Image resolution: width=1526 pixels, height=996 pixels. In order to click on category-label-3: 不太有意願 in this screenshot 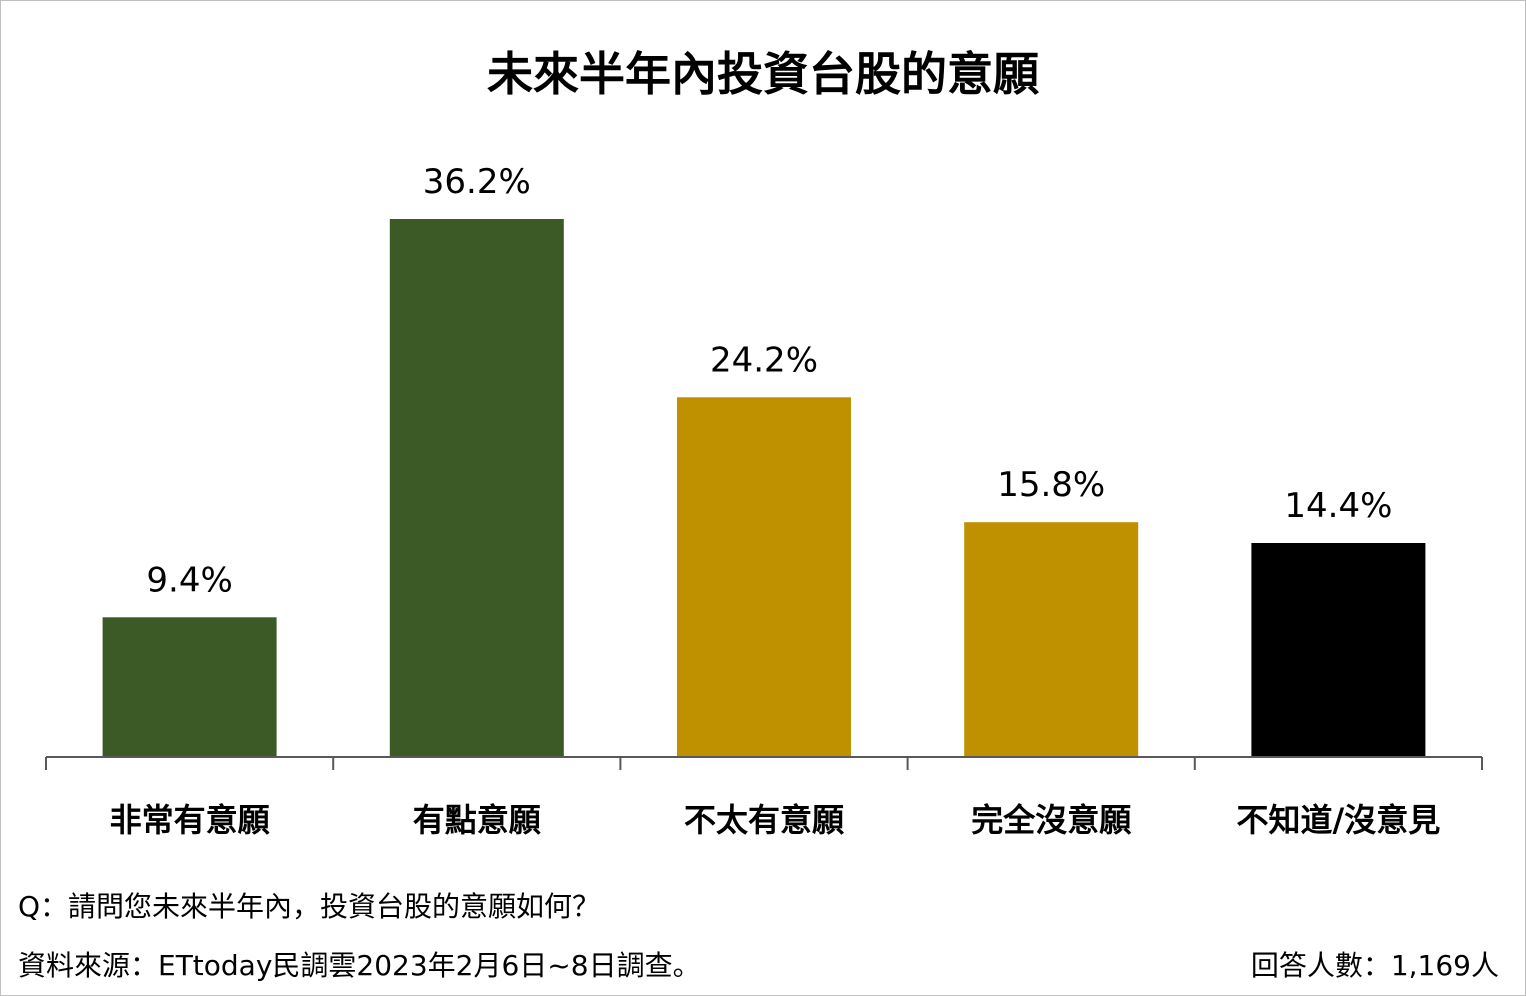, I will do `click(764, 820)`.